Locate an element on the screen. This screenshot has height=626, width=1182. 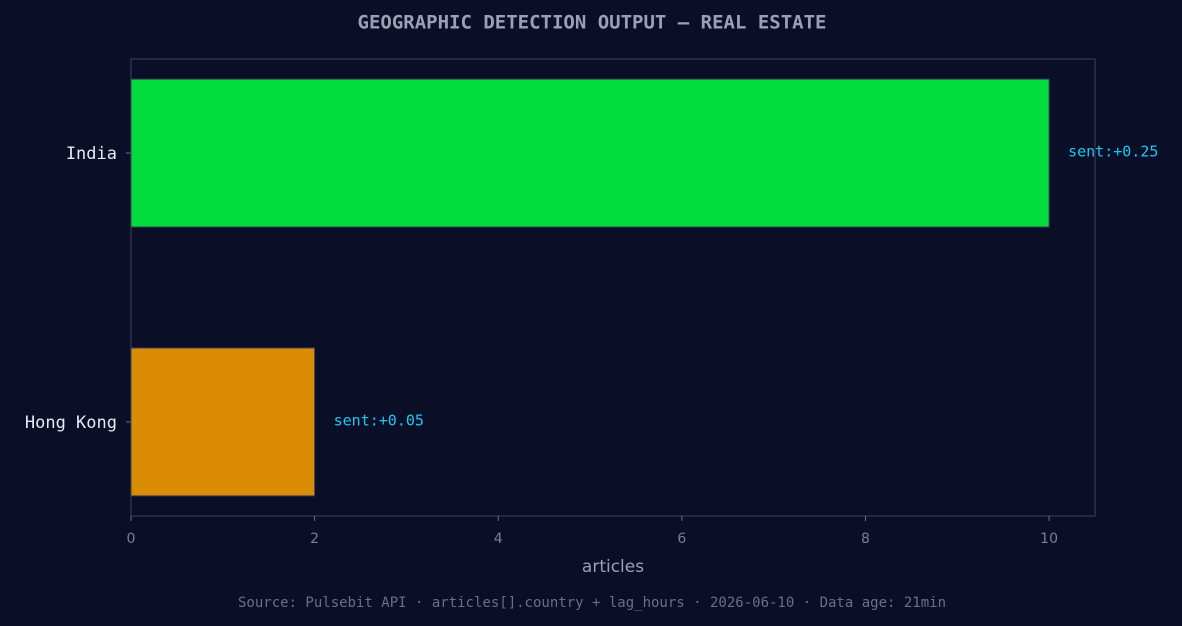
x-tick-label: 10 is located at coordinates (1049, 539).